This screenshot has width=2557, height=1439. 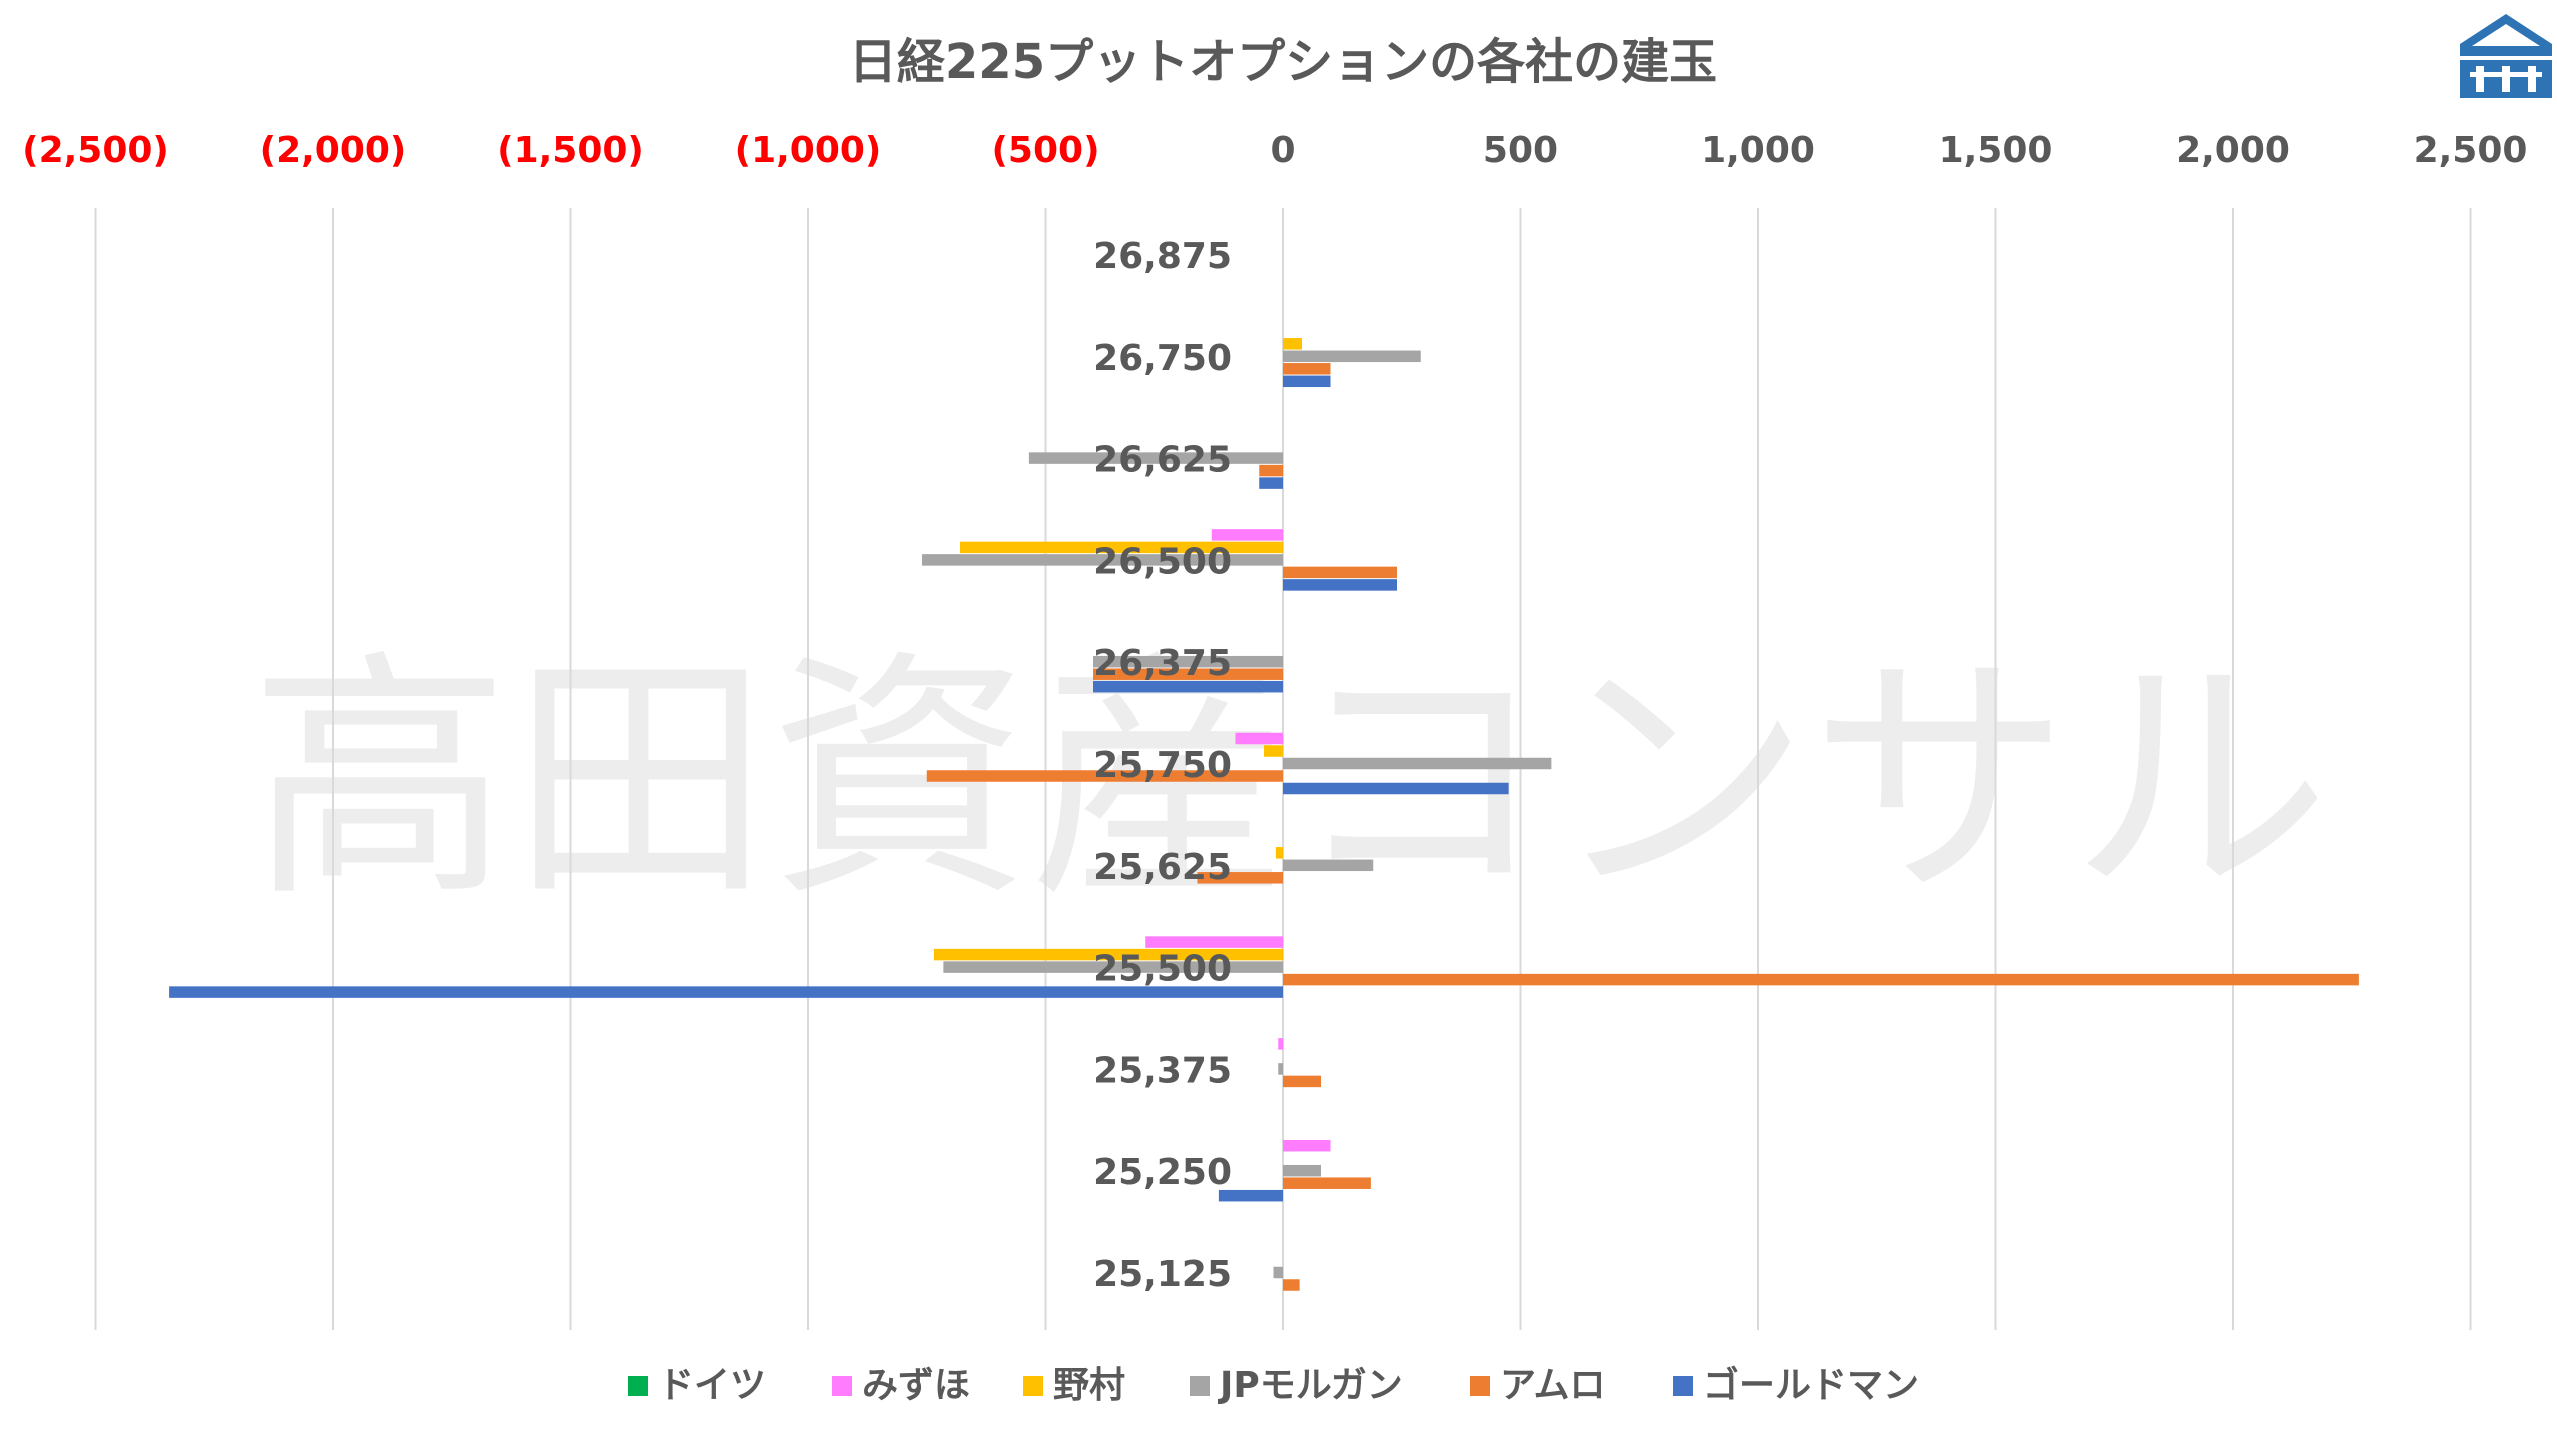 What do you see at coordinates (1520, 150) in the screenshot?
I see `x-tick-label: 500` at bounding box center [1520, 150].